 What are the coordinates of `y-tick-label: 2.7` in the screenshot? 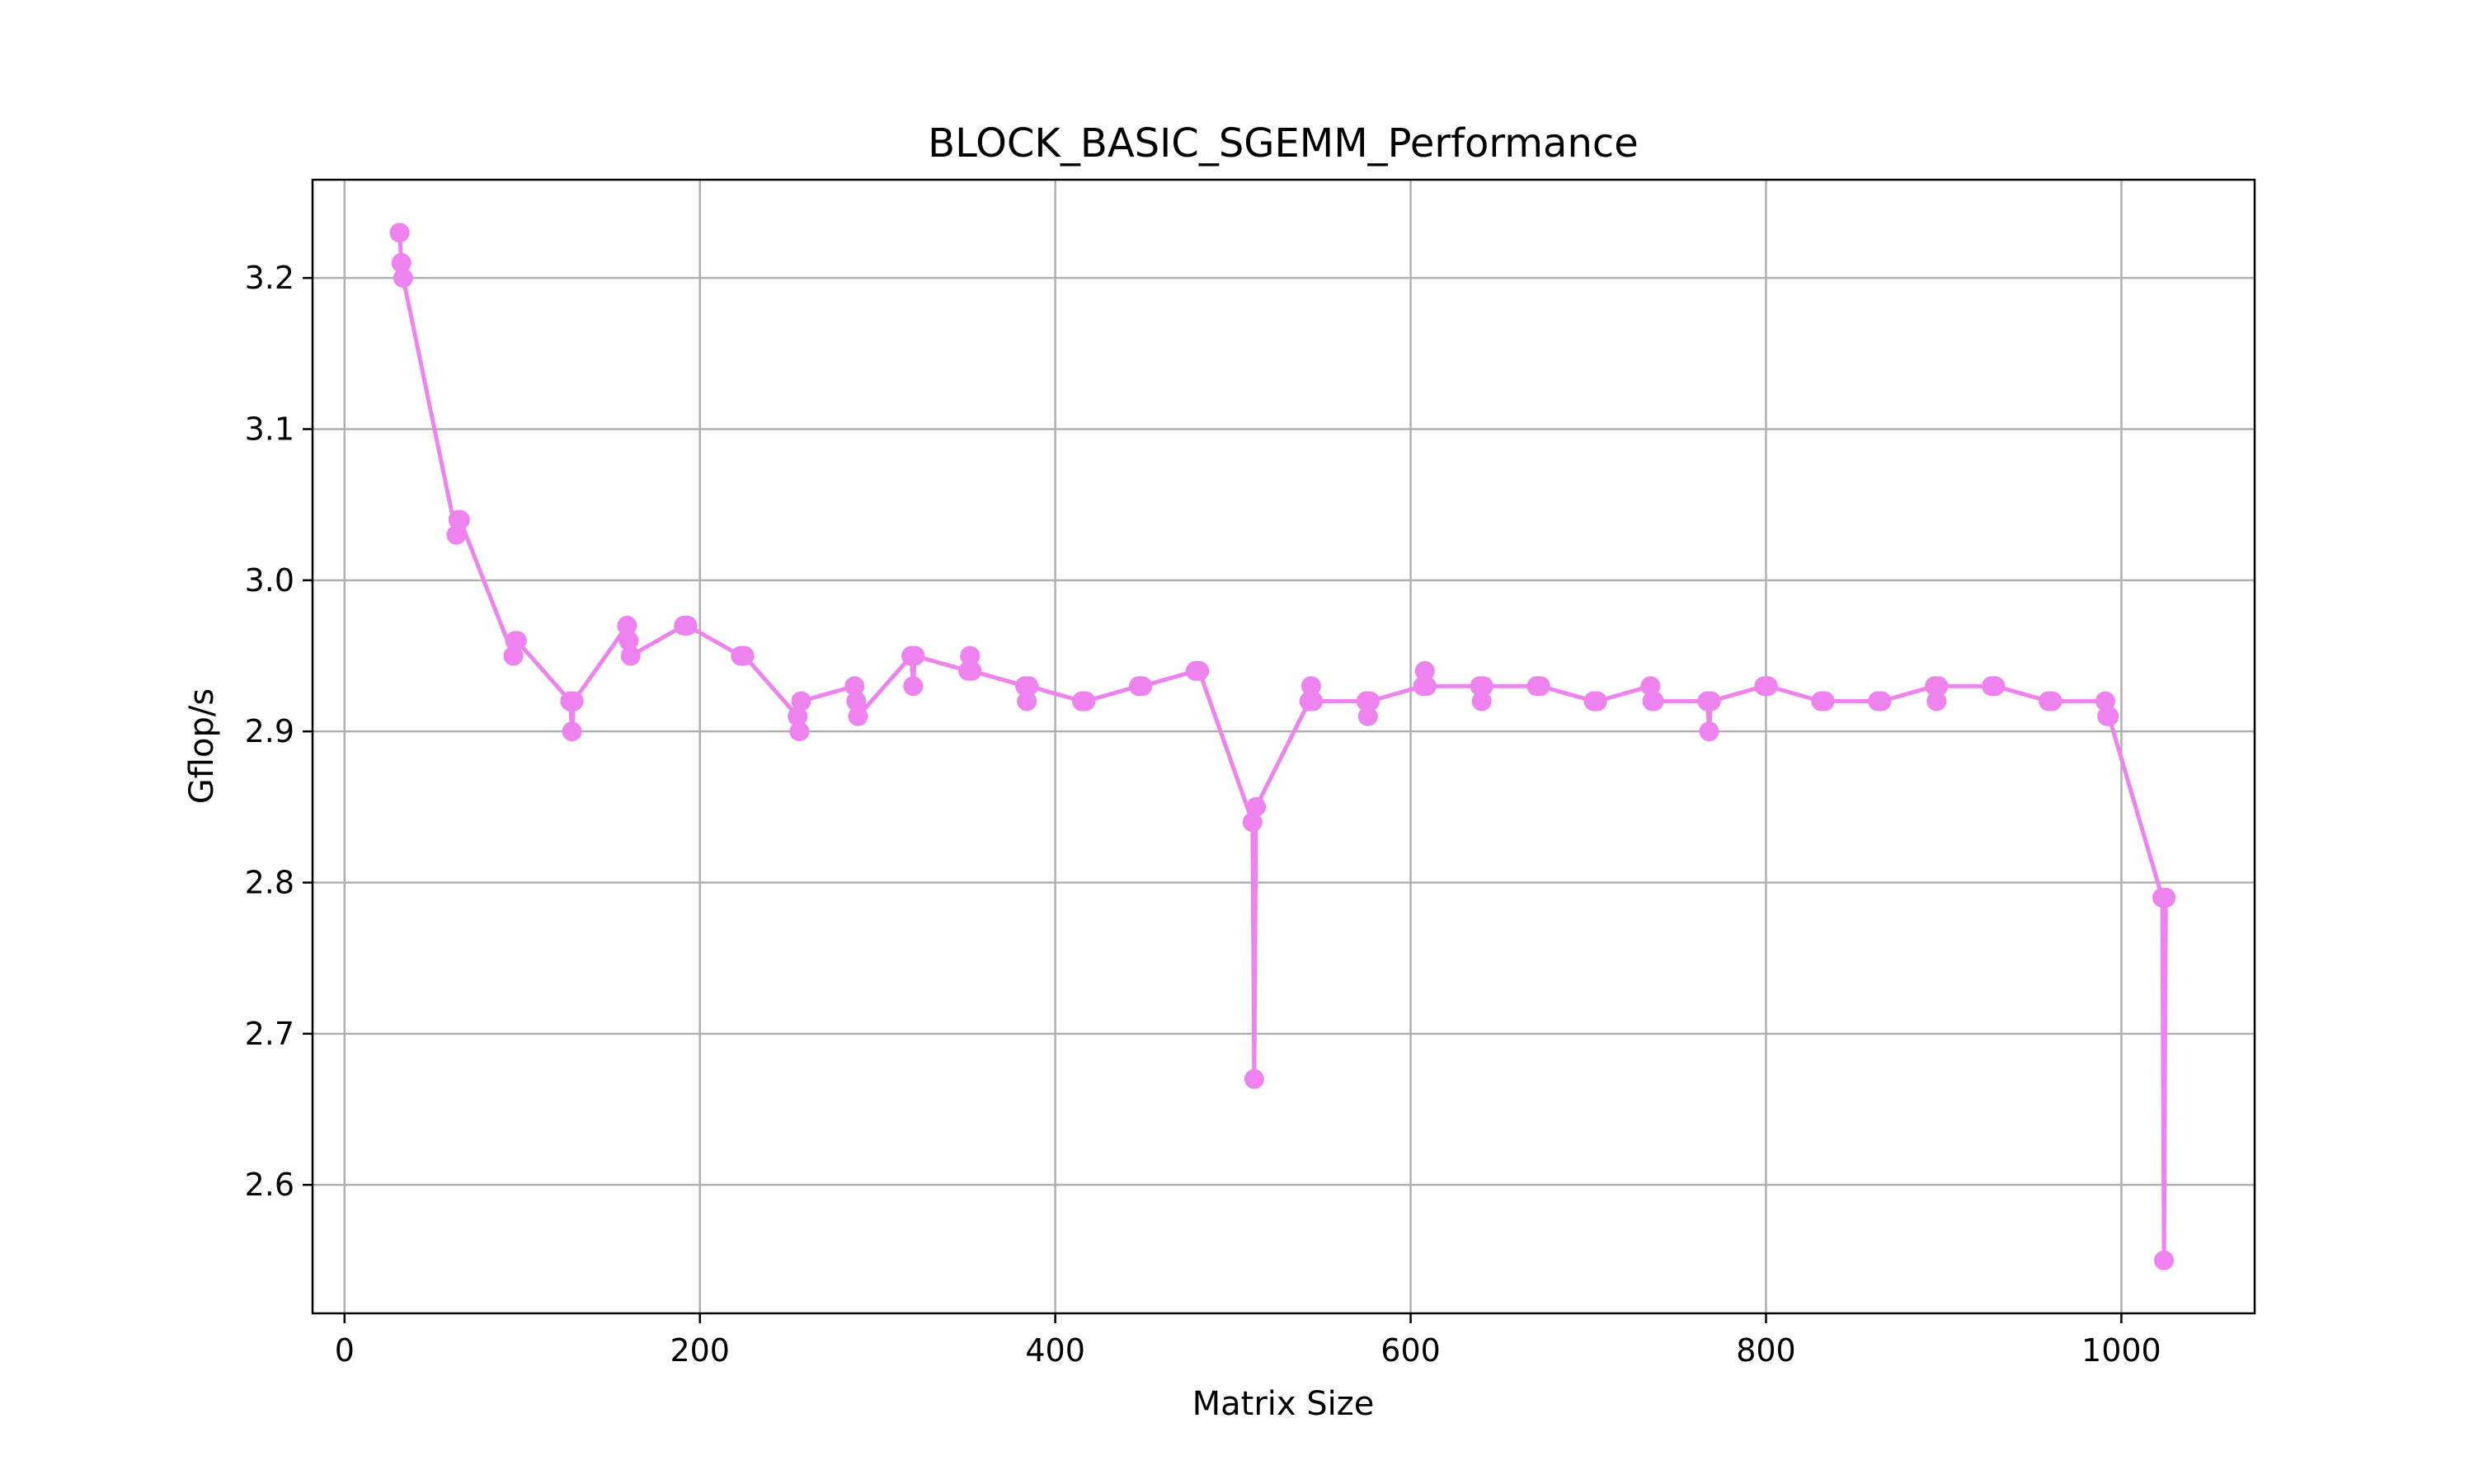 It's located at (269, 1034).